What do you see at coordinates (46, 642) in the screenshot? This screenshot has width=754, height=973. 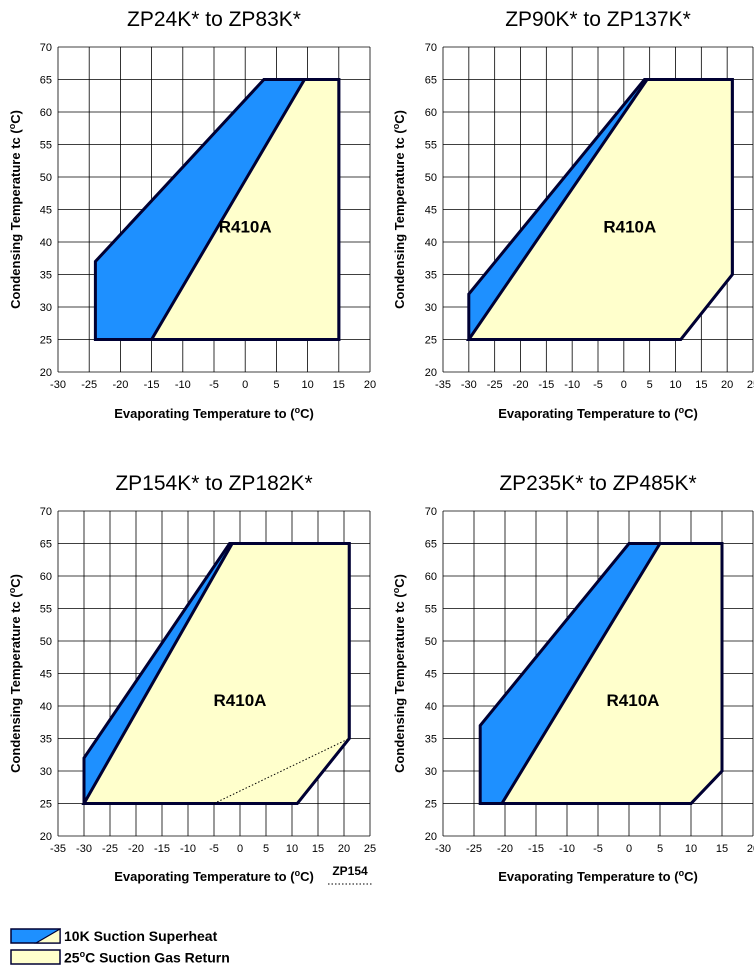 I see `y-tick-label: 50` at bounding box center [46, 642].